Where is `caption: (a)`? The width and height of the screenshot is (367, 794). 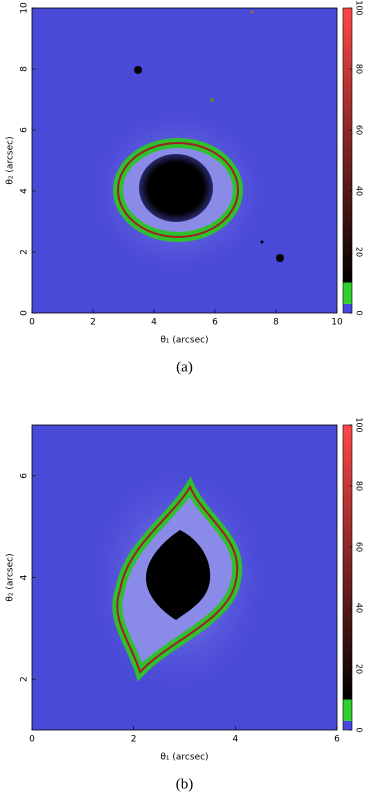
caption: (a) is located at coordinates (184, 367).